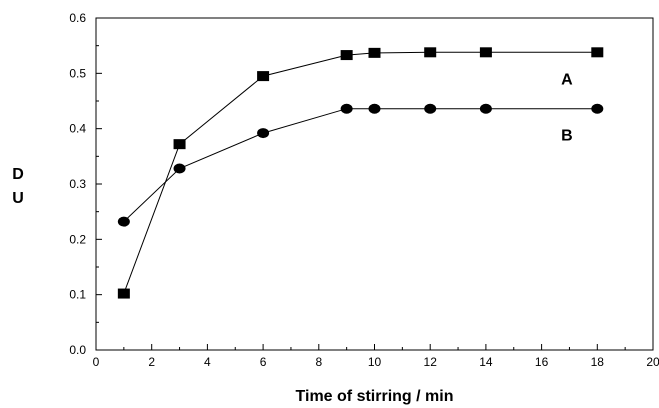 This screenshot has height=408, width=659. Describe the element at coordinates (207, 362) in the screenshot. I see `x-tick-label: 4` at that location.